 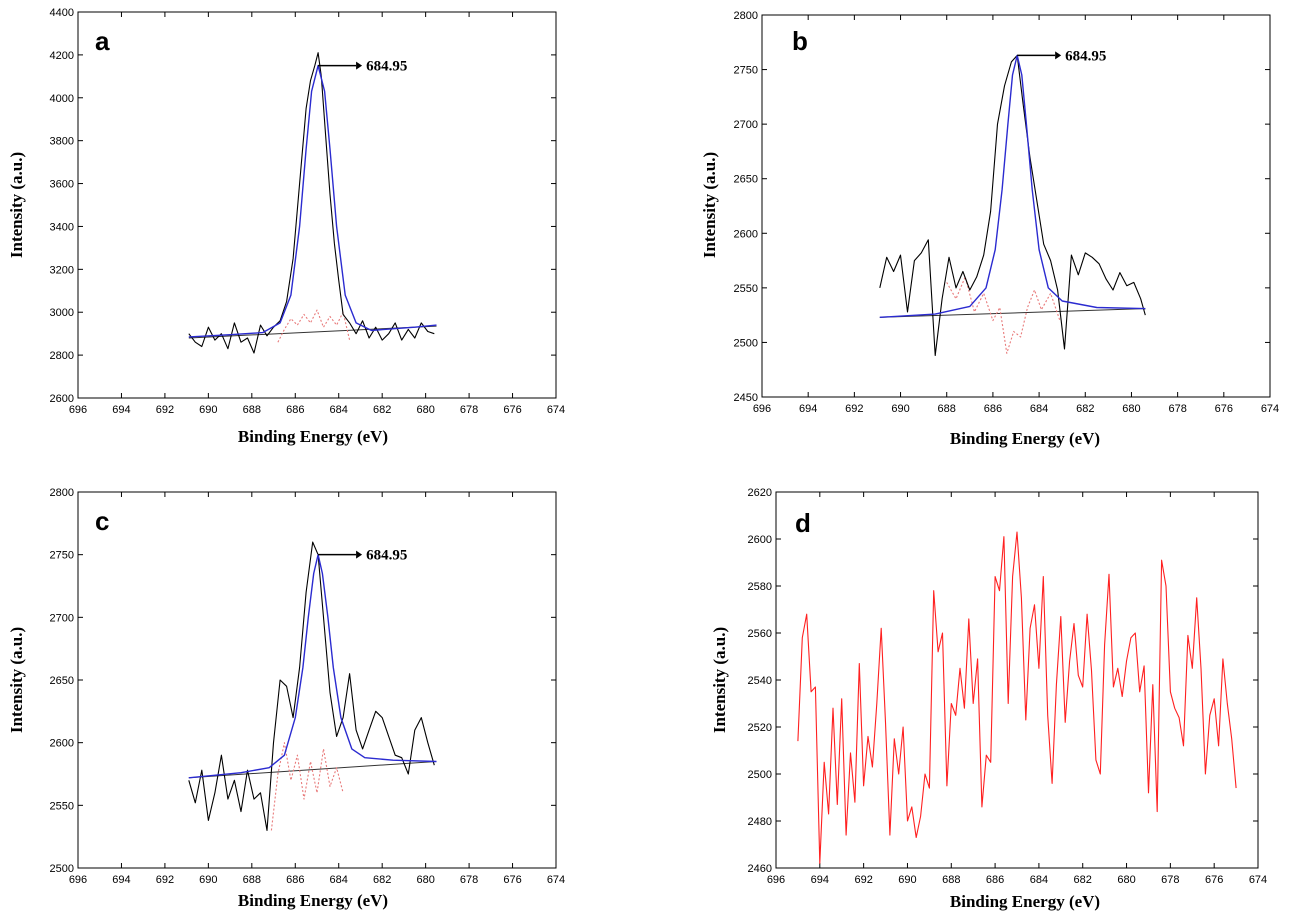 I want to click on y-tick-label: 4400, so click(x=62, y=13).